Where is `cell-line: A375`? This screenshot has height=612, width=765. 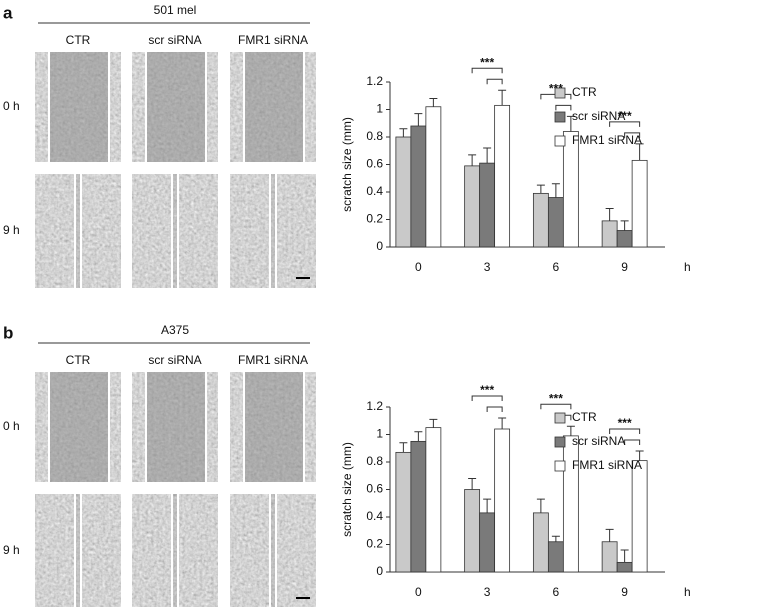
cell-line: A375 is located at coordinates (175, 330).